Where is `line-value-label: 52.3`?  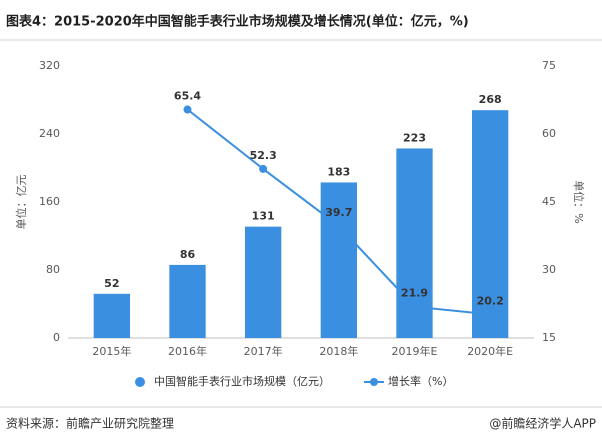 line-value-label: 52.3 is located at coordinates (263, 155).